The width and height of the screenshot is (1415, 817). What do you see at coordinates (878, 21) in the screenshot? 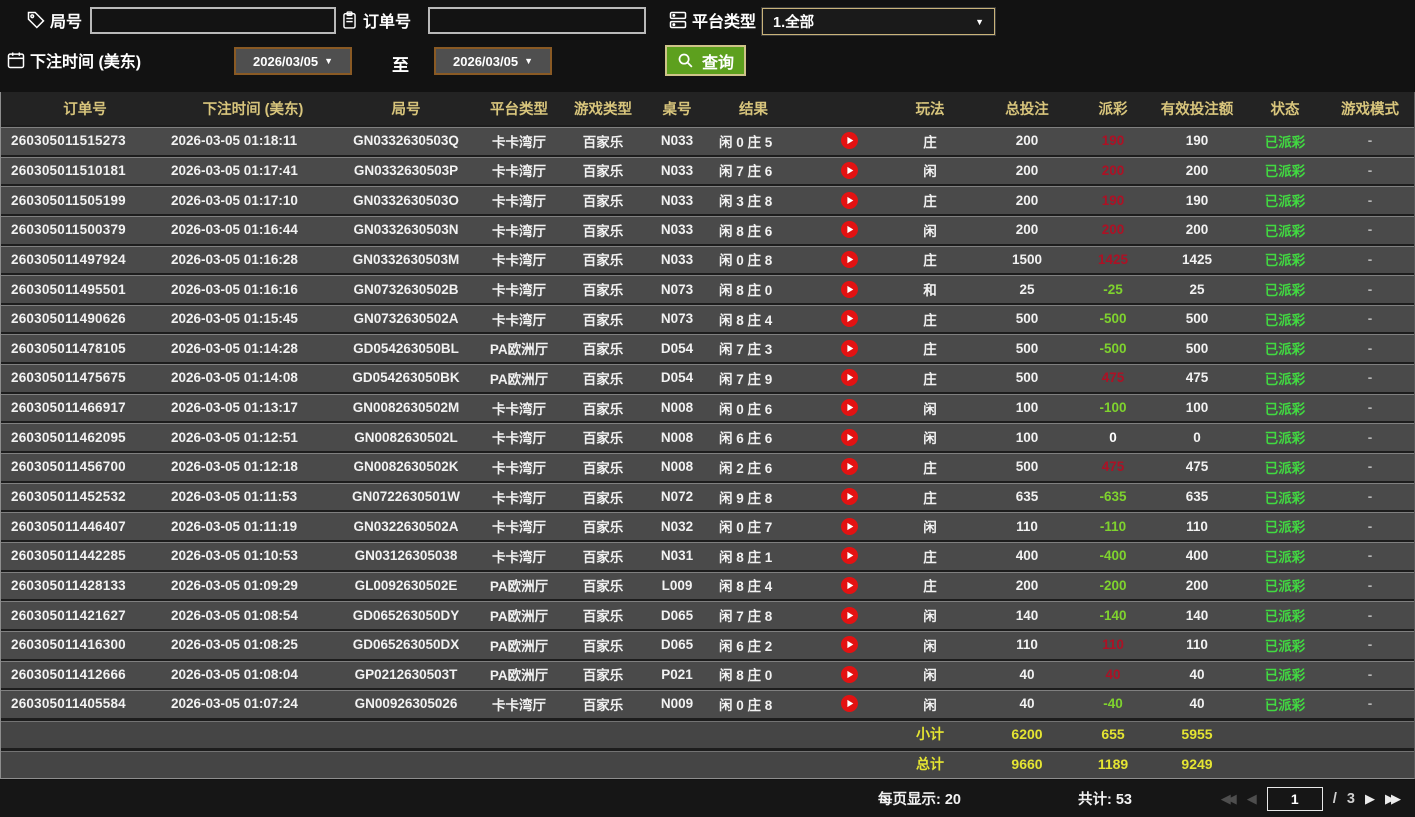
I see `platform-type-select: 1.全部 ▼` at bounding box center [878, 21].